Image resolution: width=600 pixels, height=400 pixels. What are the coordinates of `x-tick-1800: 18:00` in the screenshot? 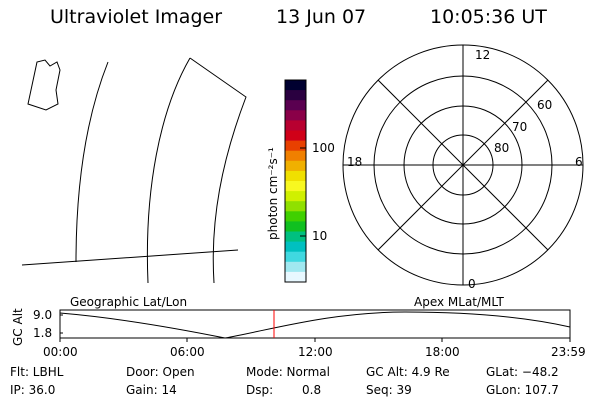 It's located at (442, 352).